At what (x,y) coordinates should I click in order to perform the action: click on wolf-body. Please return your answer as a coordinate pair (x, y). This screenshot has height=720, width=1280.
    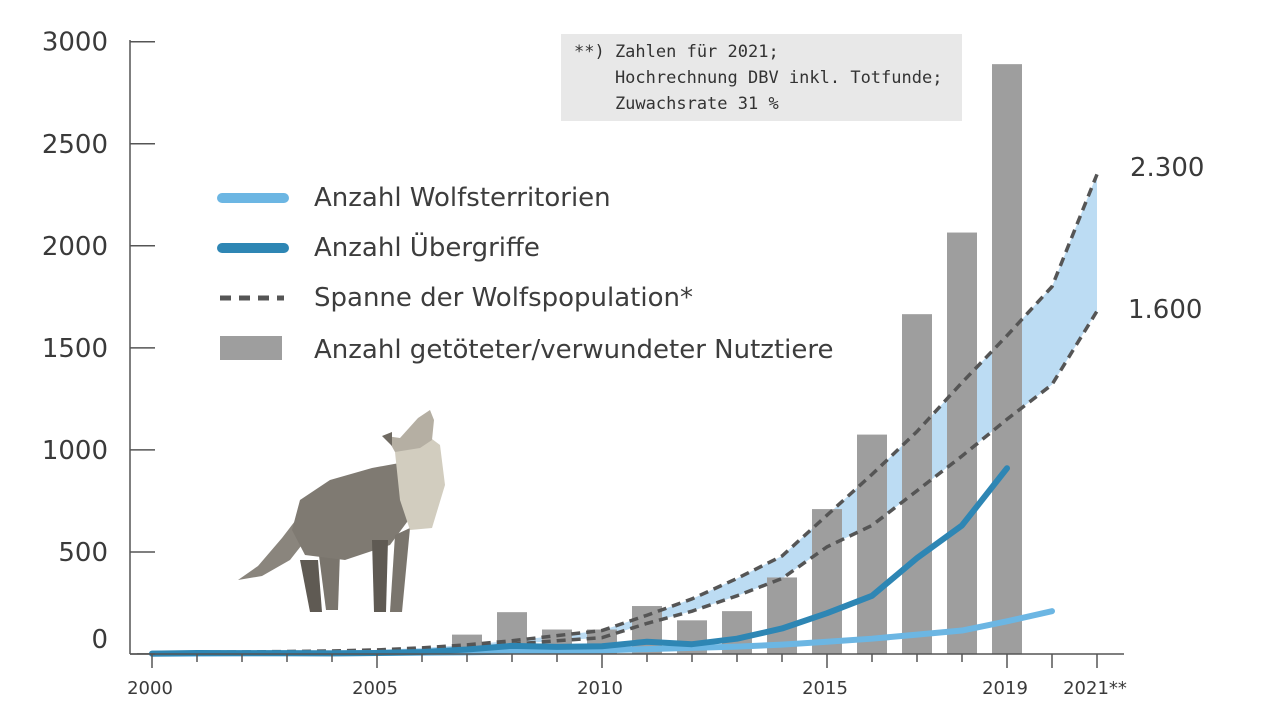
    Looking at the image, I should click on (351, 511).